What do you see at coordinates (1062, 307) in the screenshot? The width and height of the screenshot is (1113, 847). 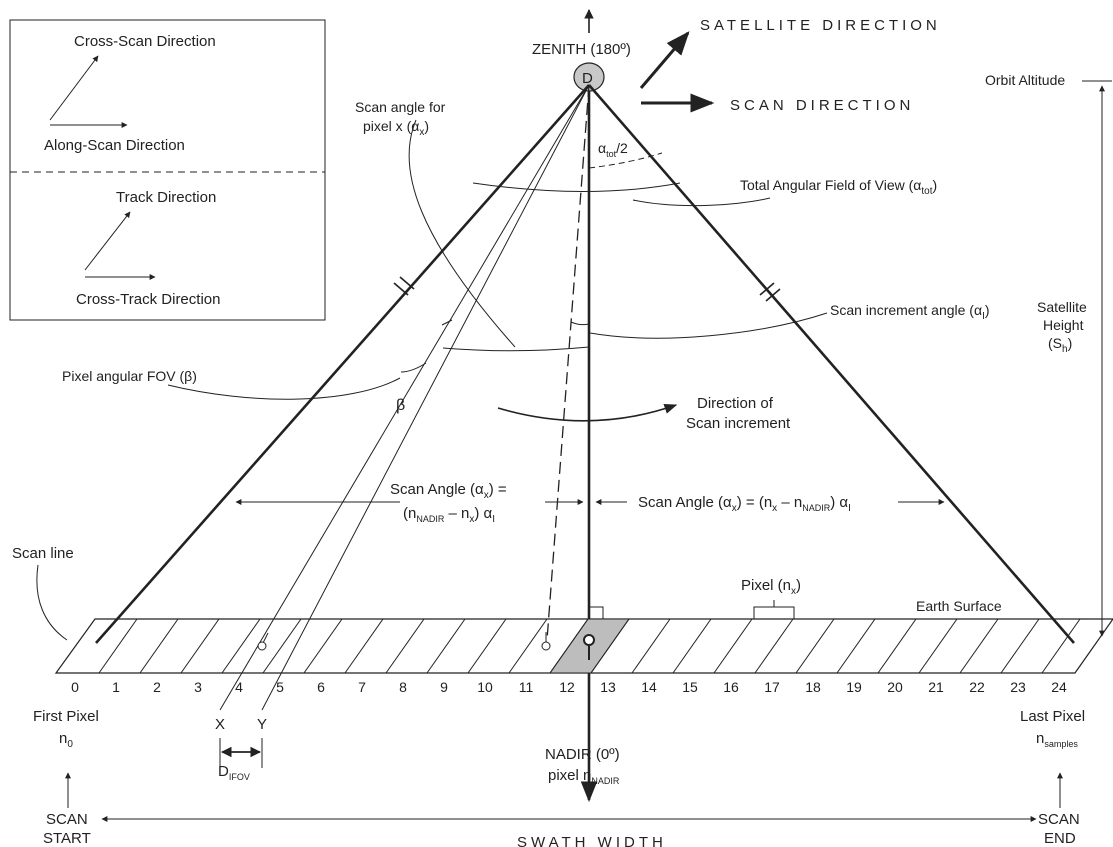 I see `satellite-height-label-1: Satellite` at bounding box center [1062, 307].